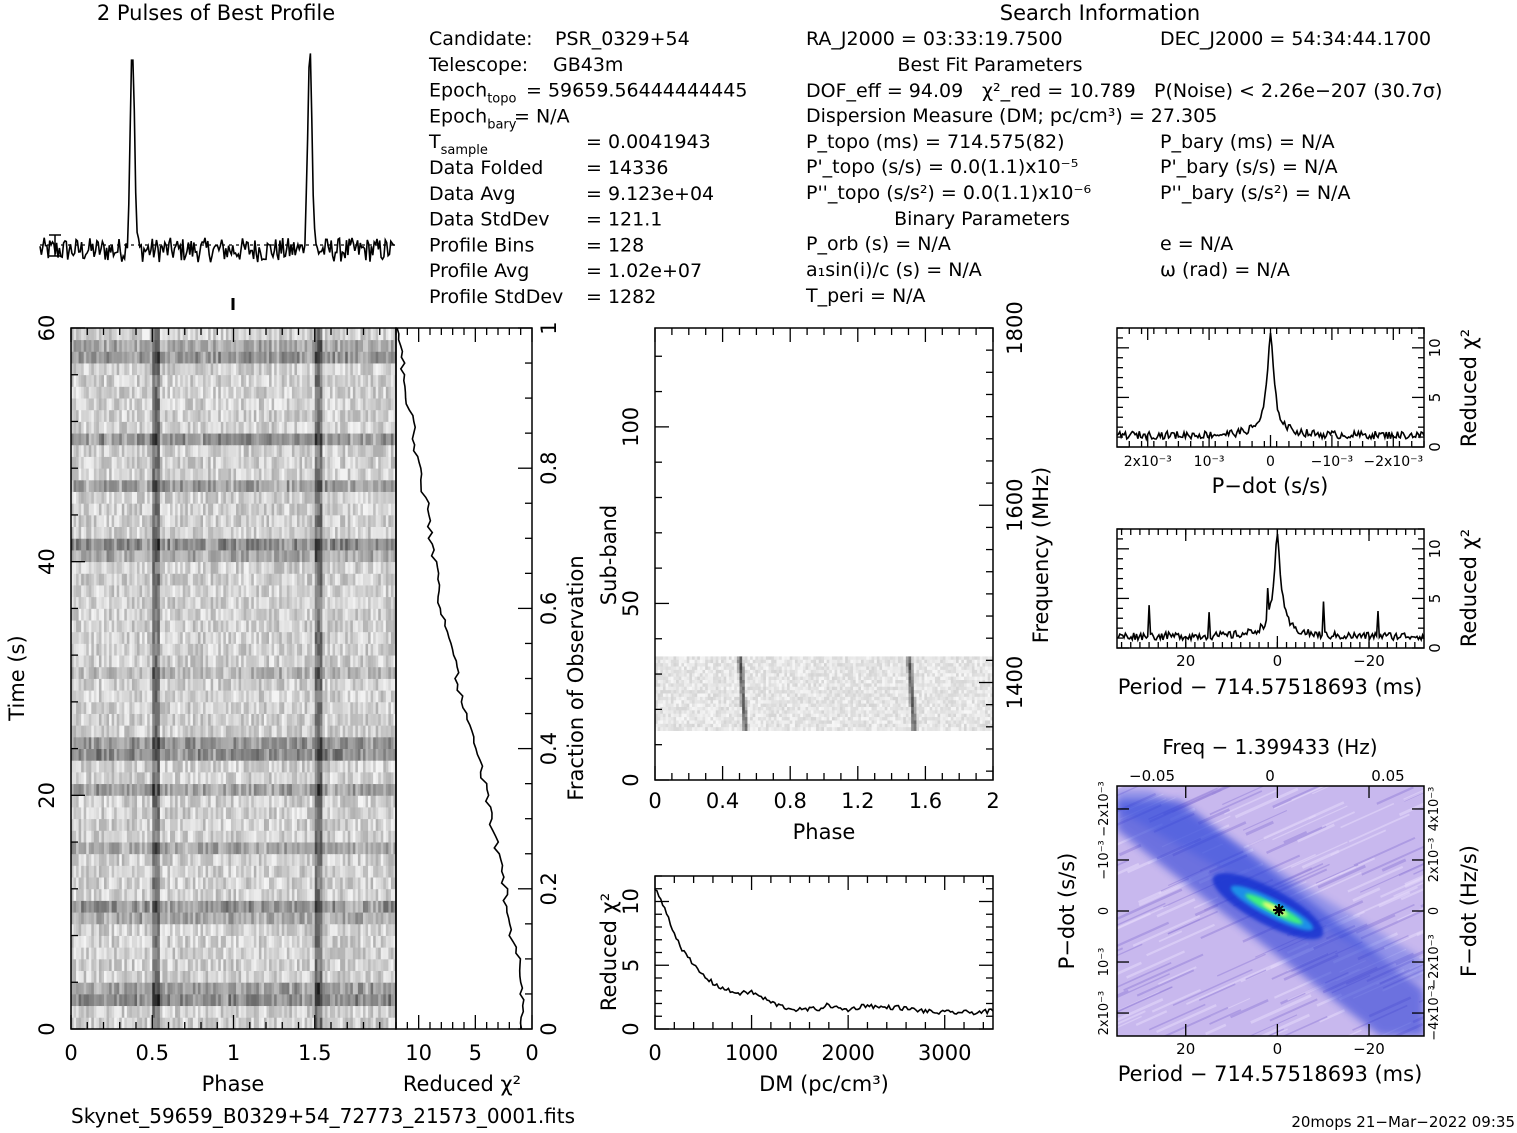  Describe the element at coordinates (621, 297) in the screenshot. I see `info-value: = 1282` at that location.